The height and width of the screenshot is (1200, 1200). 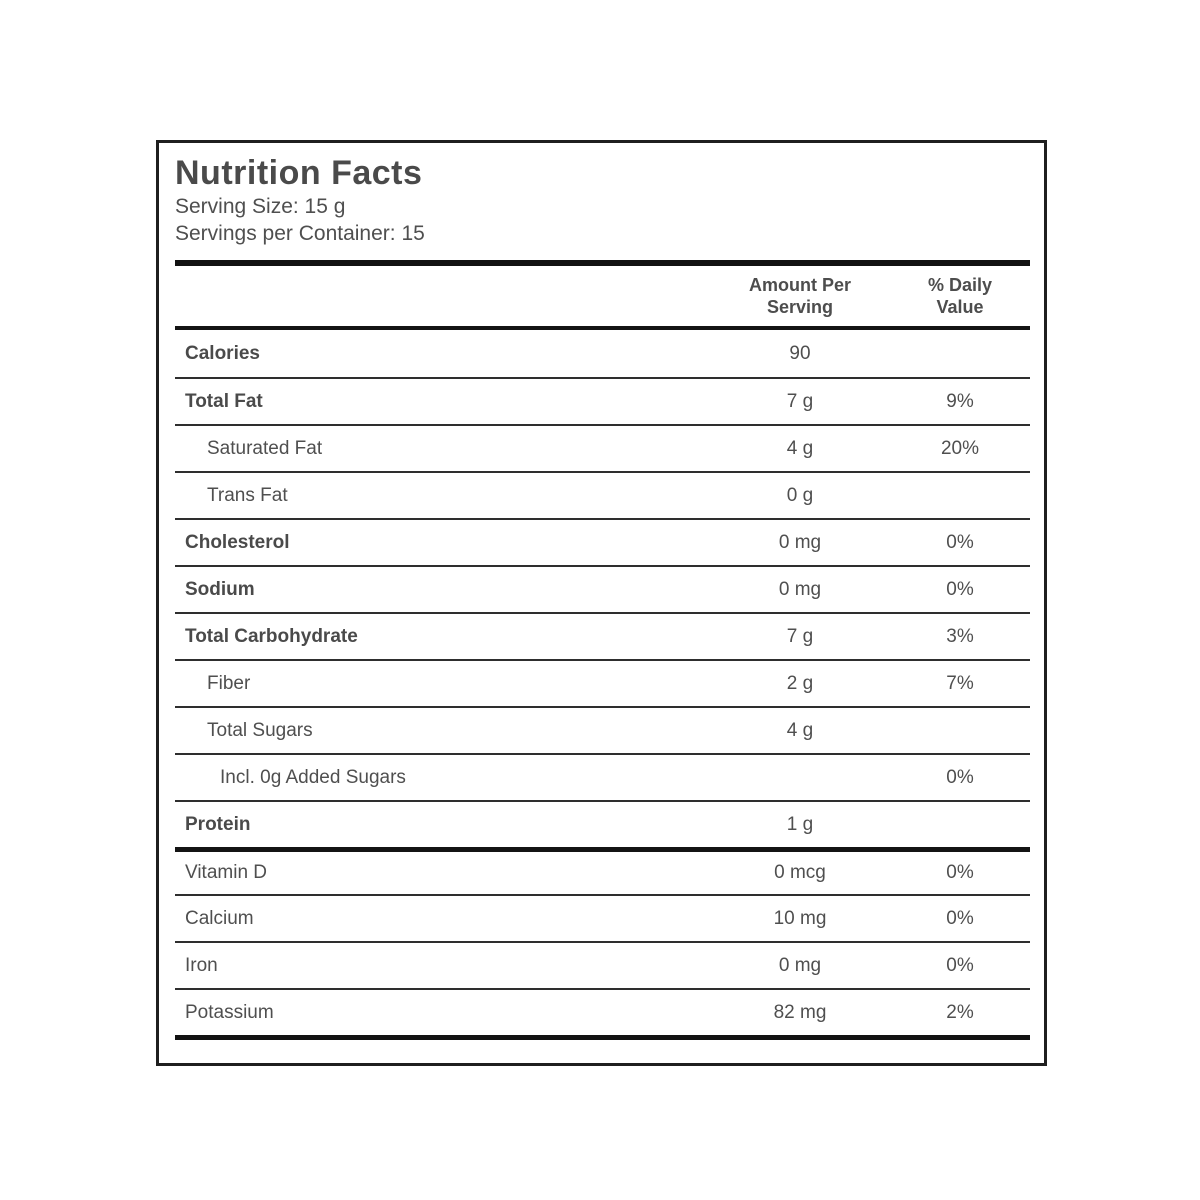 I want to click on row-daily-value: 2%, so click(x=960, y=1012).